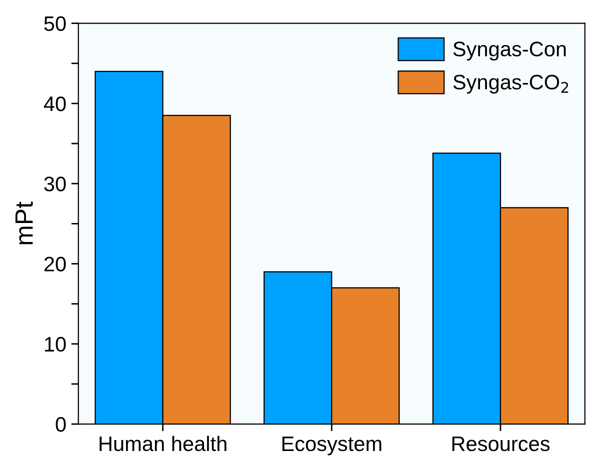  I want to click on y-tick-label: 10, so click(55, 344).